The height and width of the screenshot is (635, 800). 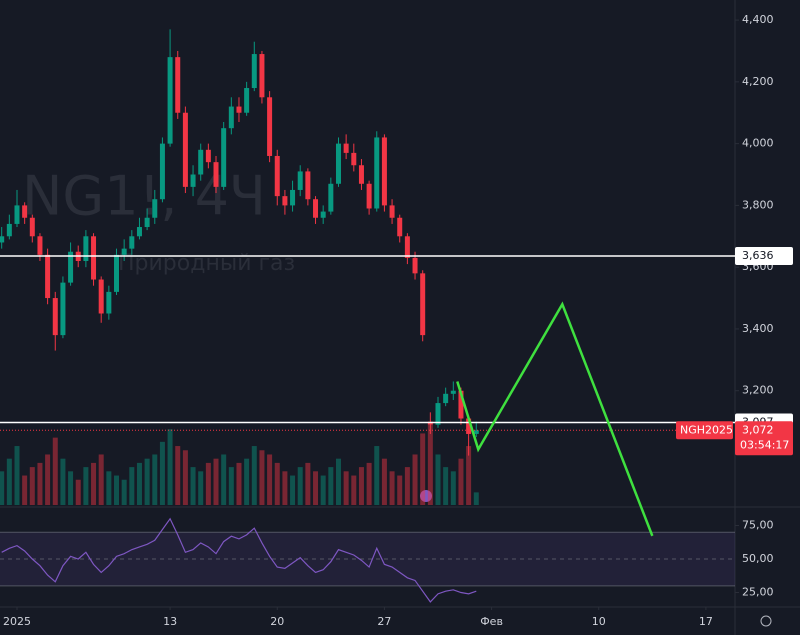 I want to click on event-icon, so click(x=426, y=496).